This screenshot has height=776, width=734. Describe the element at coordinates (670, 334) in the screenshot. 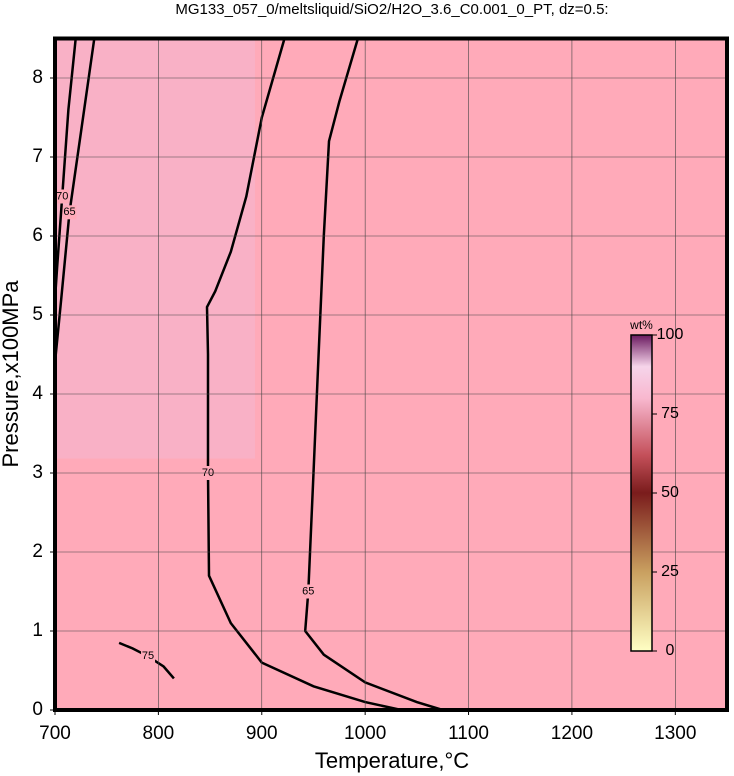

I see `colorbar-tick-label: 100` at that location.